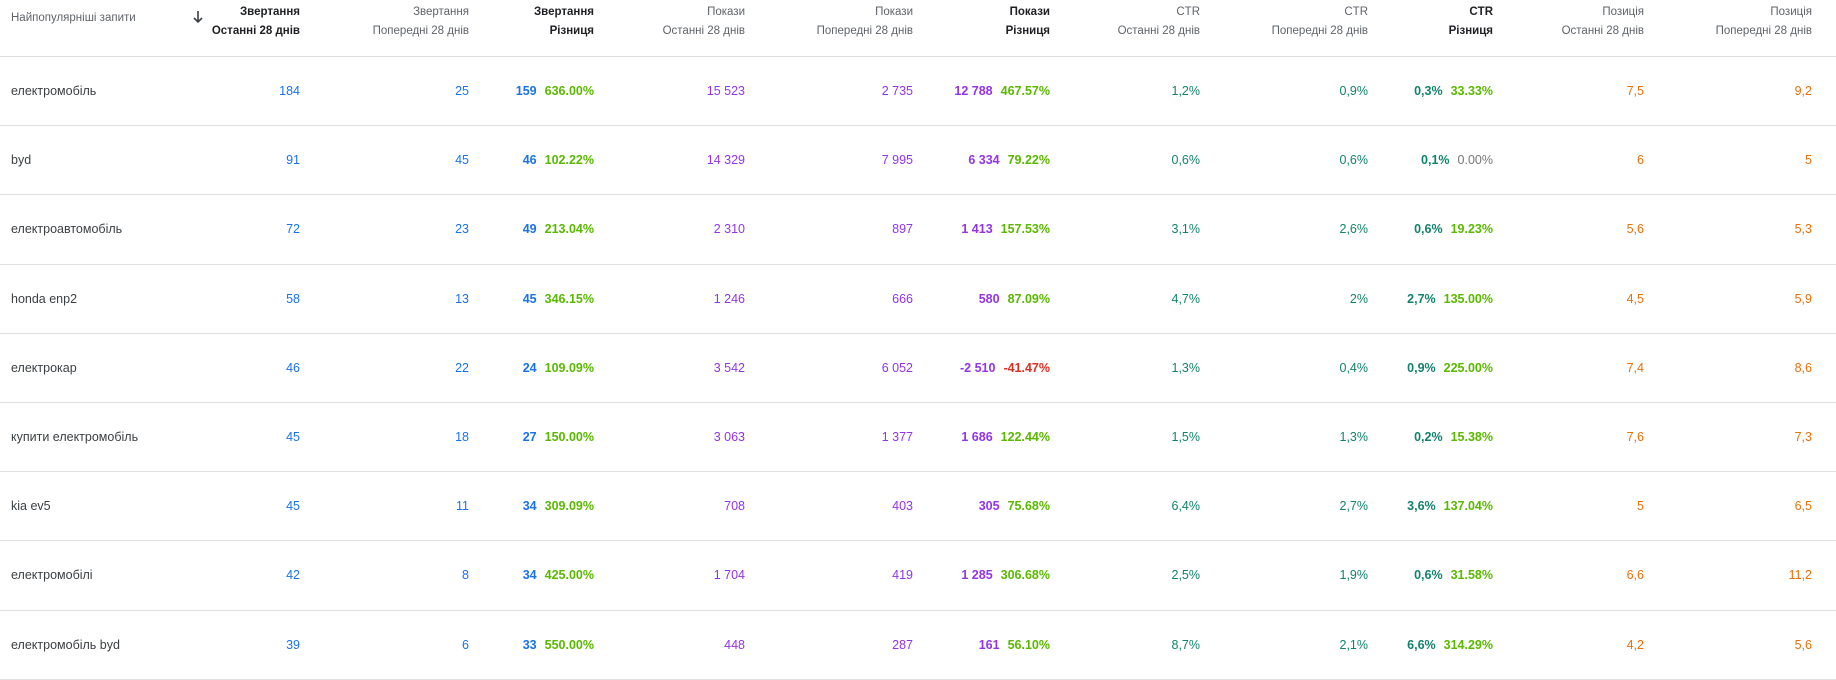 The height and width of the screenshot is (680, 1836). What do you see at coordinates (1471, 575) in the screenshot?
I see `ctr-diff-percent: 31.58%` at bounding box center [1471, 575].